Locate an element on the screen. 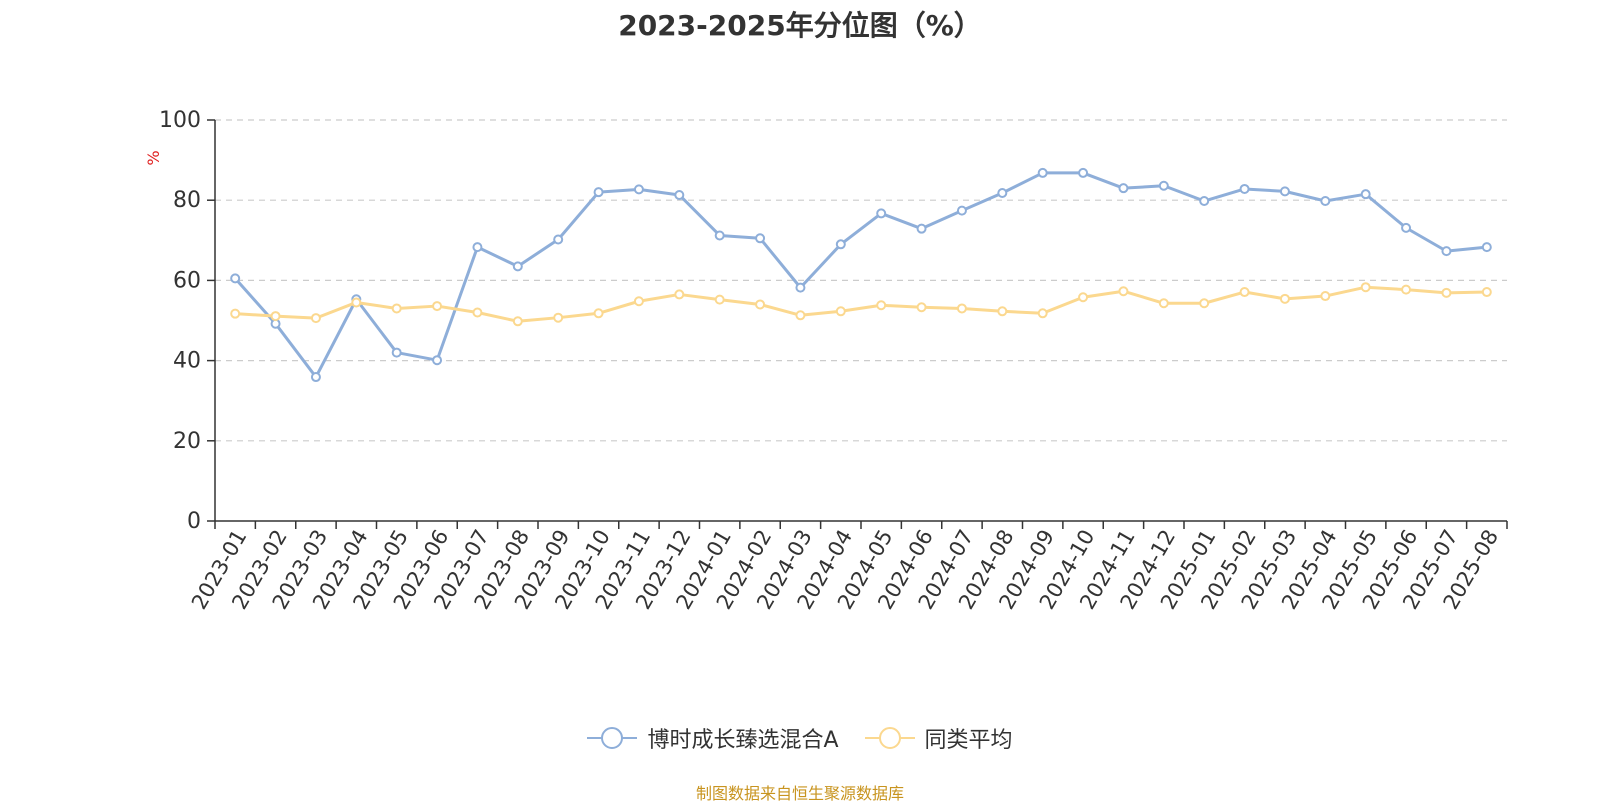 The image size is (1600, 804). legend-label-peer-average: 同类平均 is located at coordinates (968, 740).